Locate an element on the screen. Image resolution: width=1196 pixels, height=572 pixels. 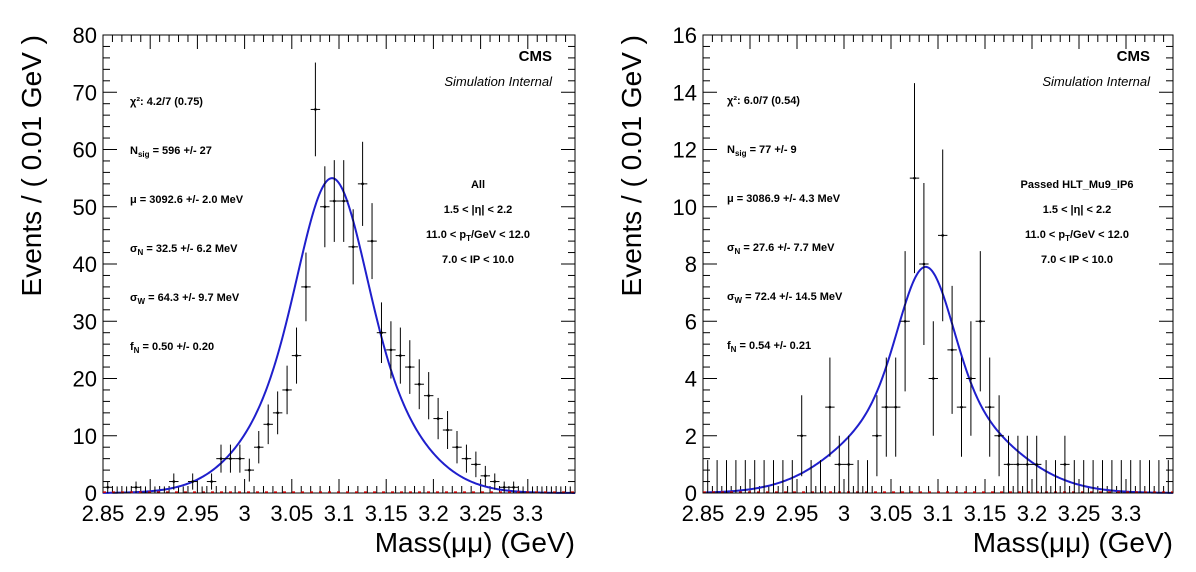
y-tick-label: 40 is located at coordinates (85, 264).